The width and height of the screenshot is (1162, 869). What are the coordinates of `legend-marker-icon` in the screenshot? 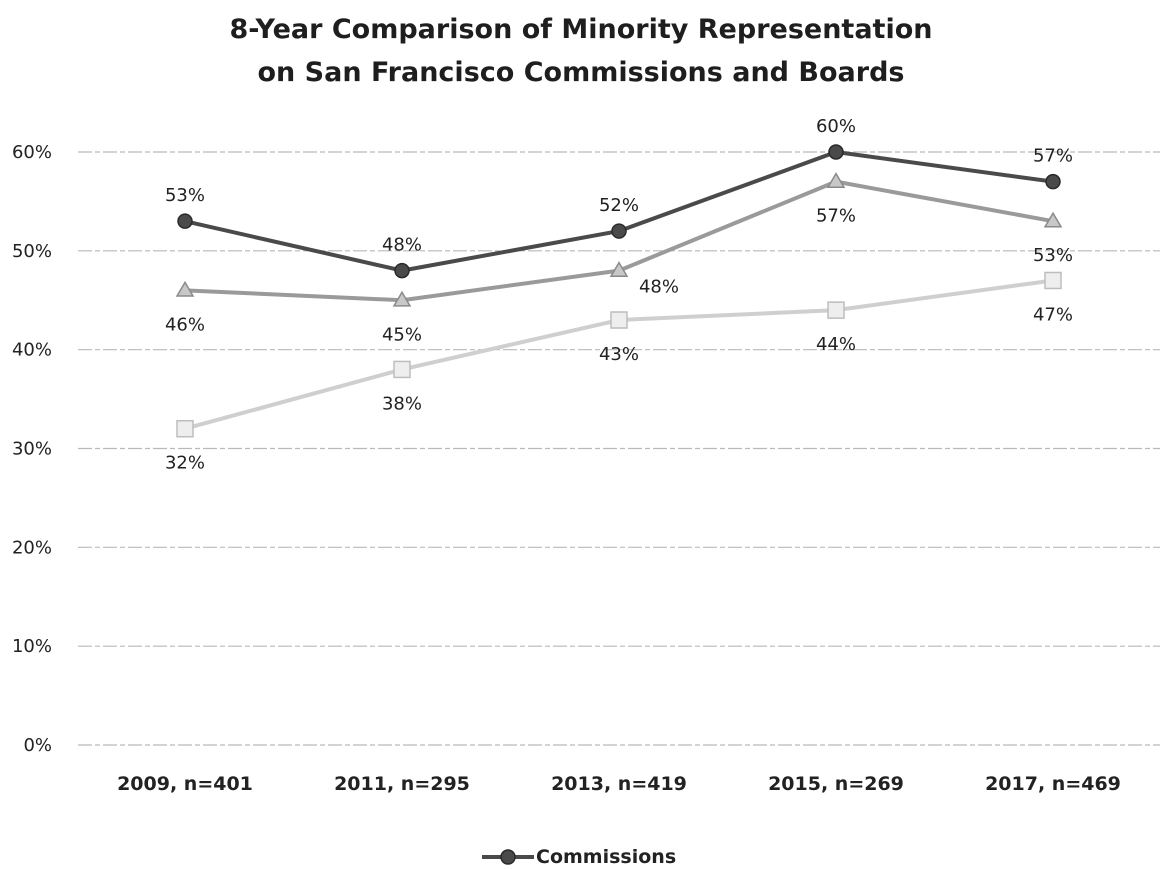 It's located at (508, 857).